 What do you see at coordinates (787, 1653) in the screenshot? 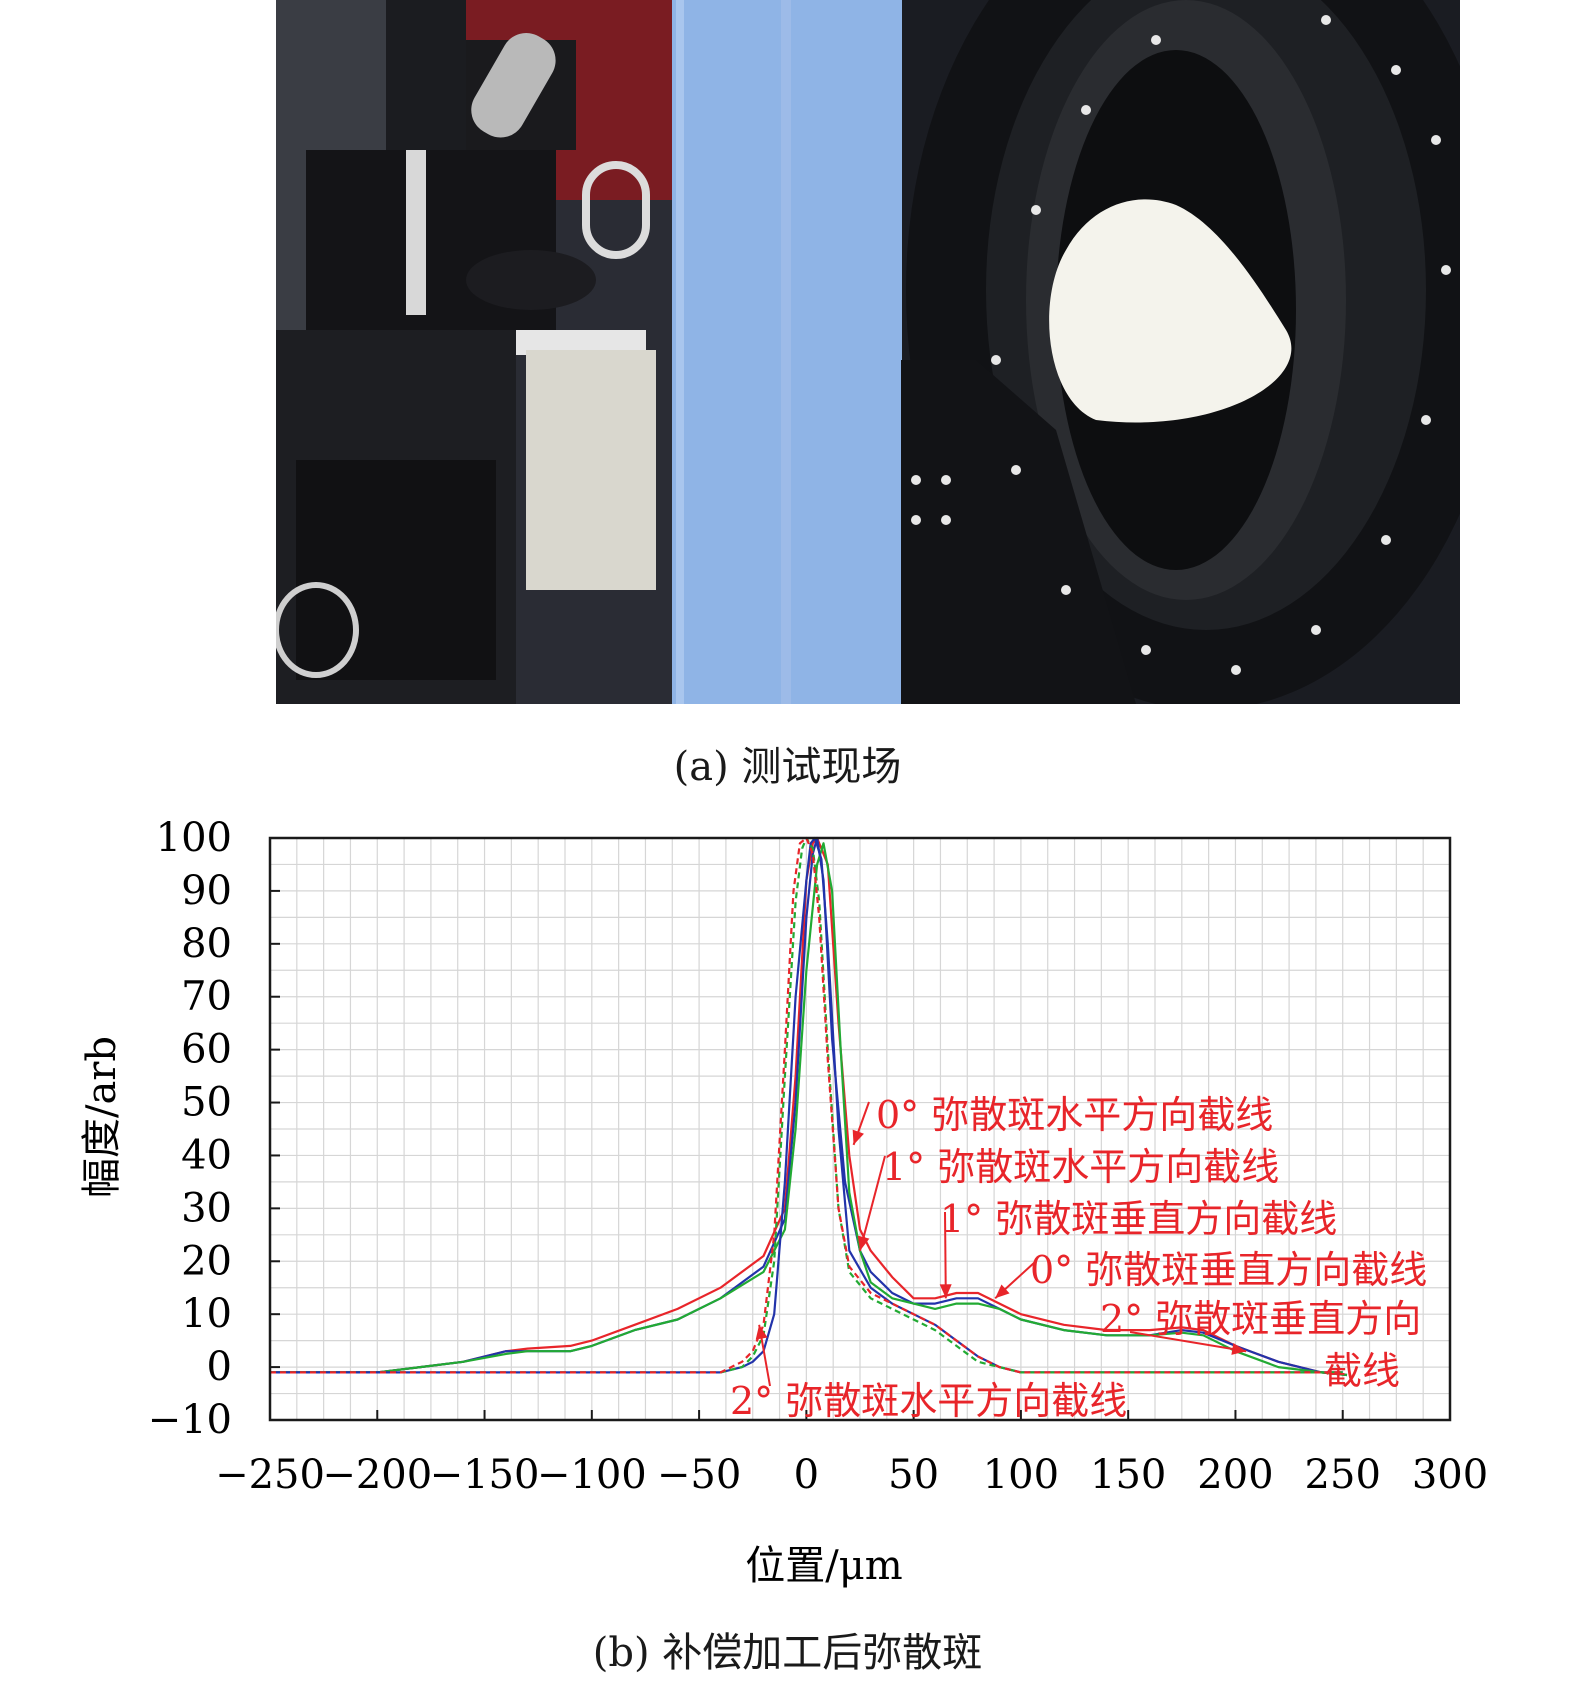
I see `caption-b: (b) 补偿加工后弥散斑` at bounding box center [787, 1653].